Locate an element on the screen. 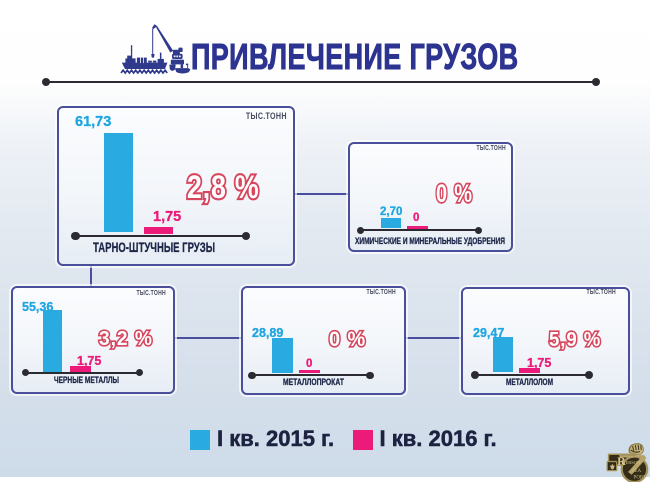  svg-text: R is located at coordinates (621, 461).